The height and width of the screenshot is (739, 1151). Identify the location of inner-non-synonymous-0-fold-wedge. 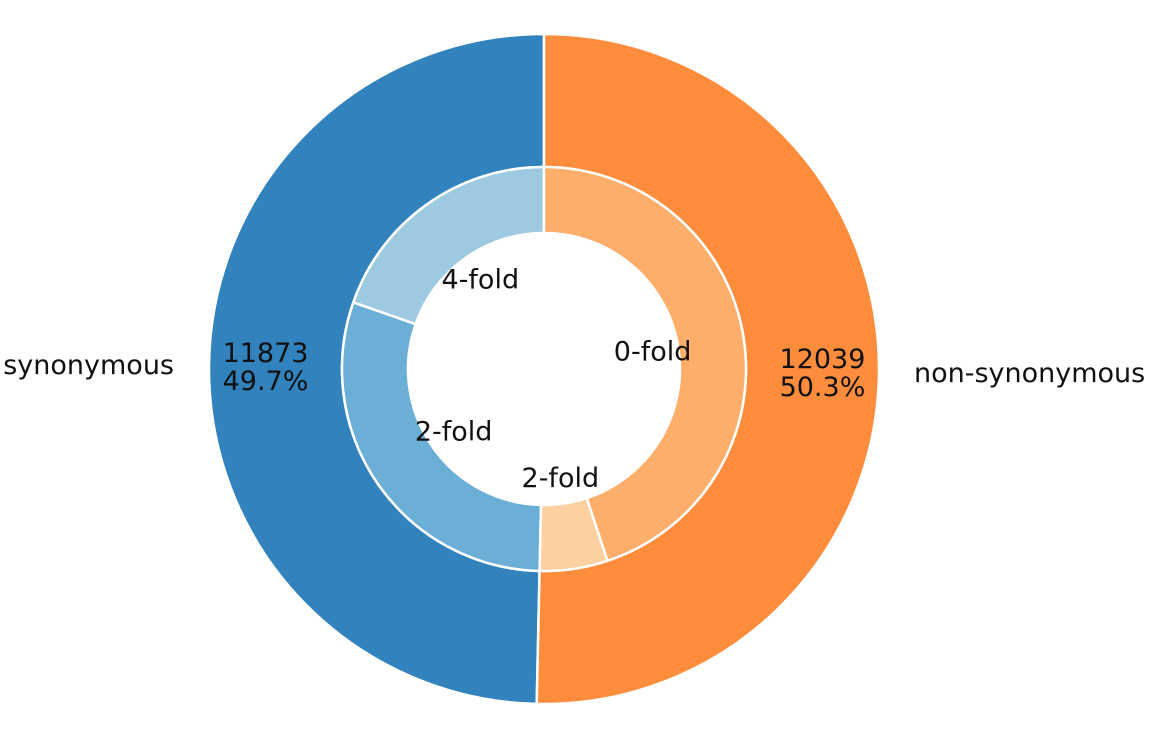
(645, 364).